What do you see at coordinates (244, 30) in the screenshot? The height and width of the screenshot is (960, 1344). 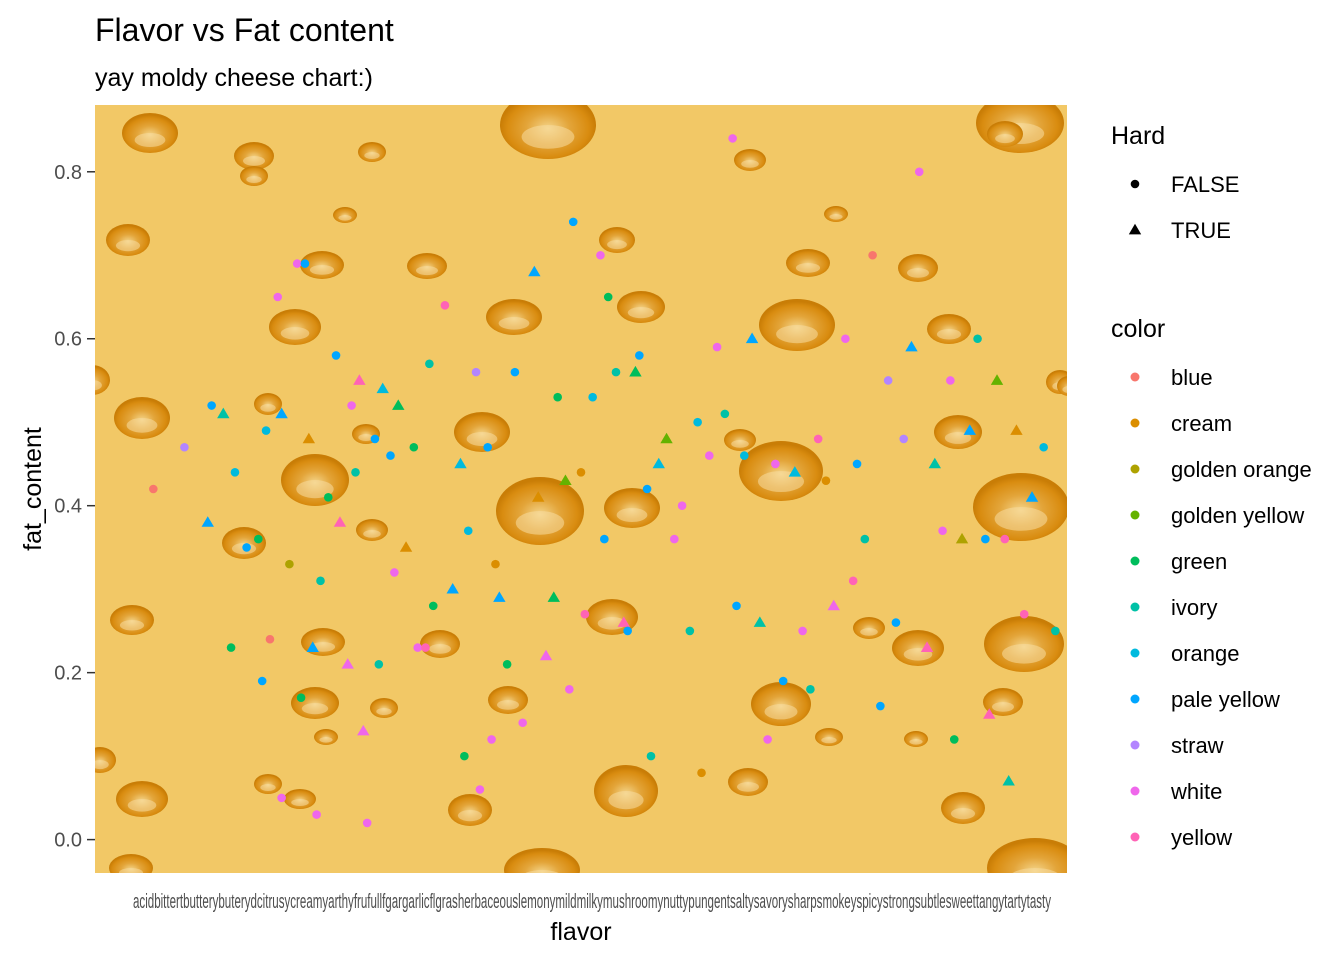 I see `chart-title: Flavor vs Fat content` at bounding box center [244, 30].